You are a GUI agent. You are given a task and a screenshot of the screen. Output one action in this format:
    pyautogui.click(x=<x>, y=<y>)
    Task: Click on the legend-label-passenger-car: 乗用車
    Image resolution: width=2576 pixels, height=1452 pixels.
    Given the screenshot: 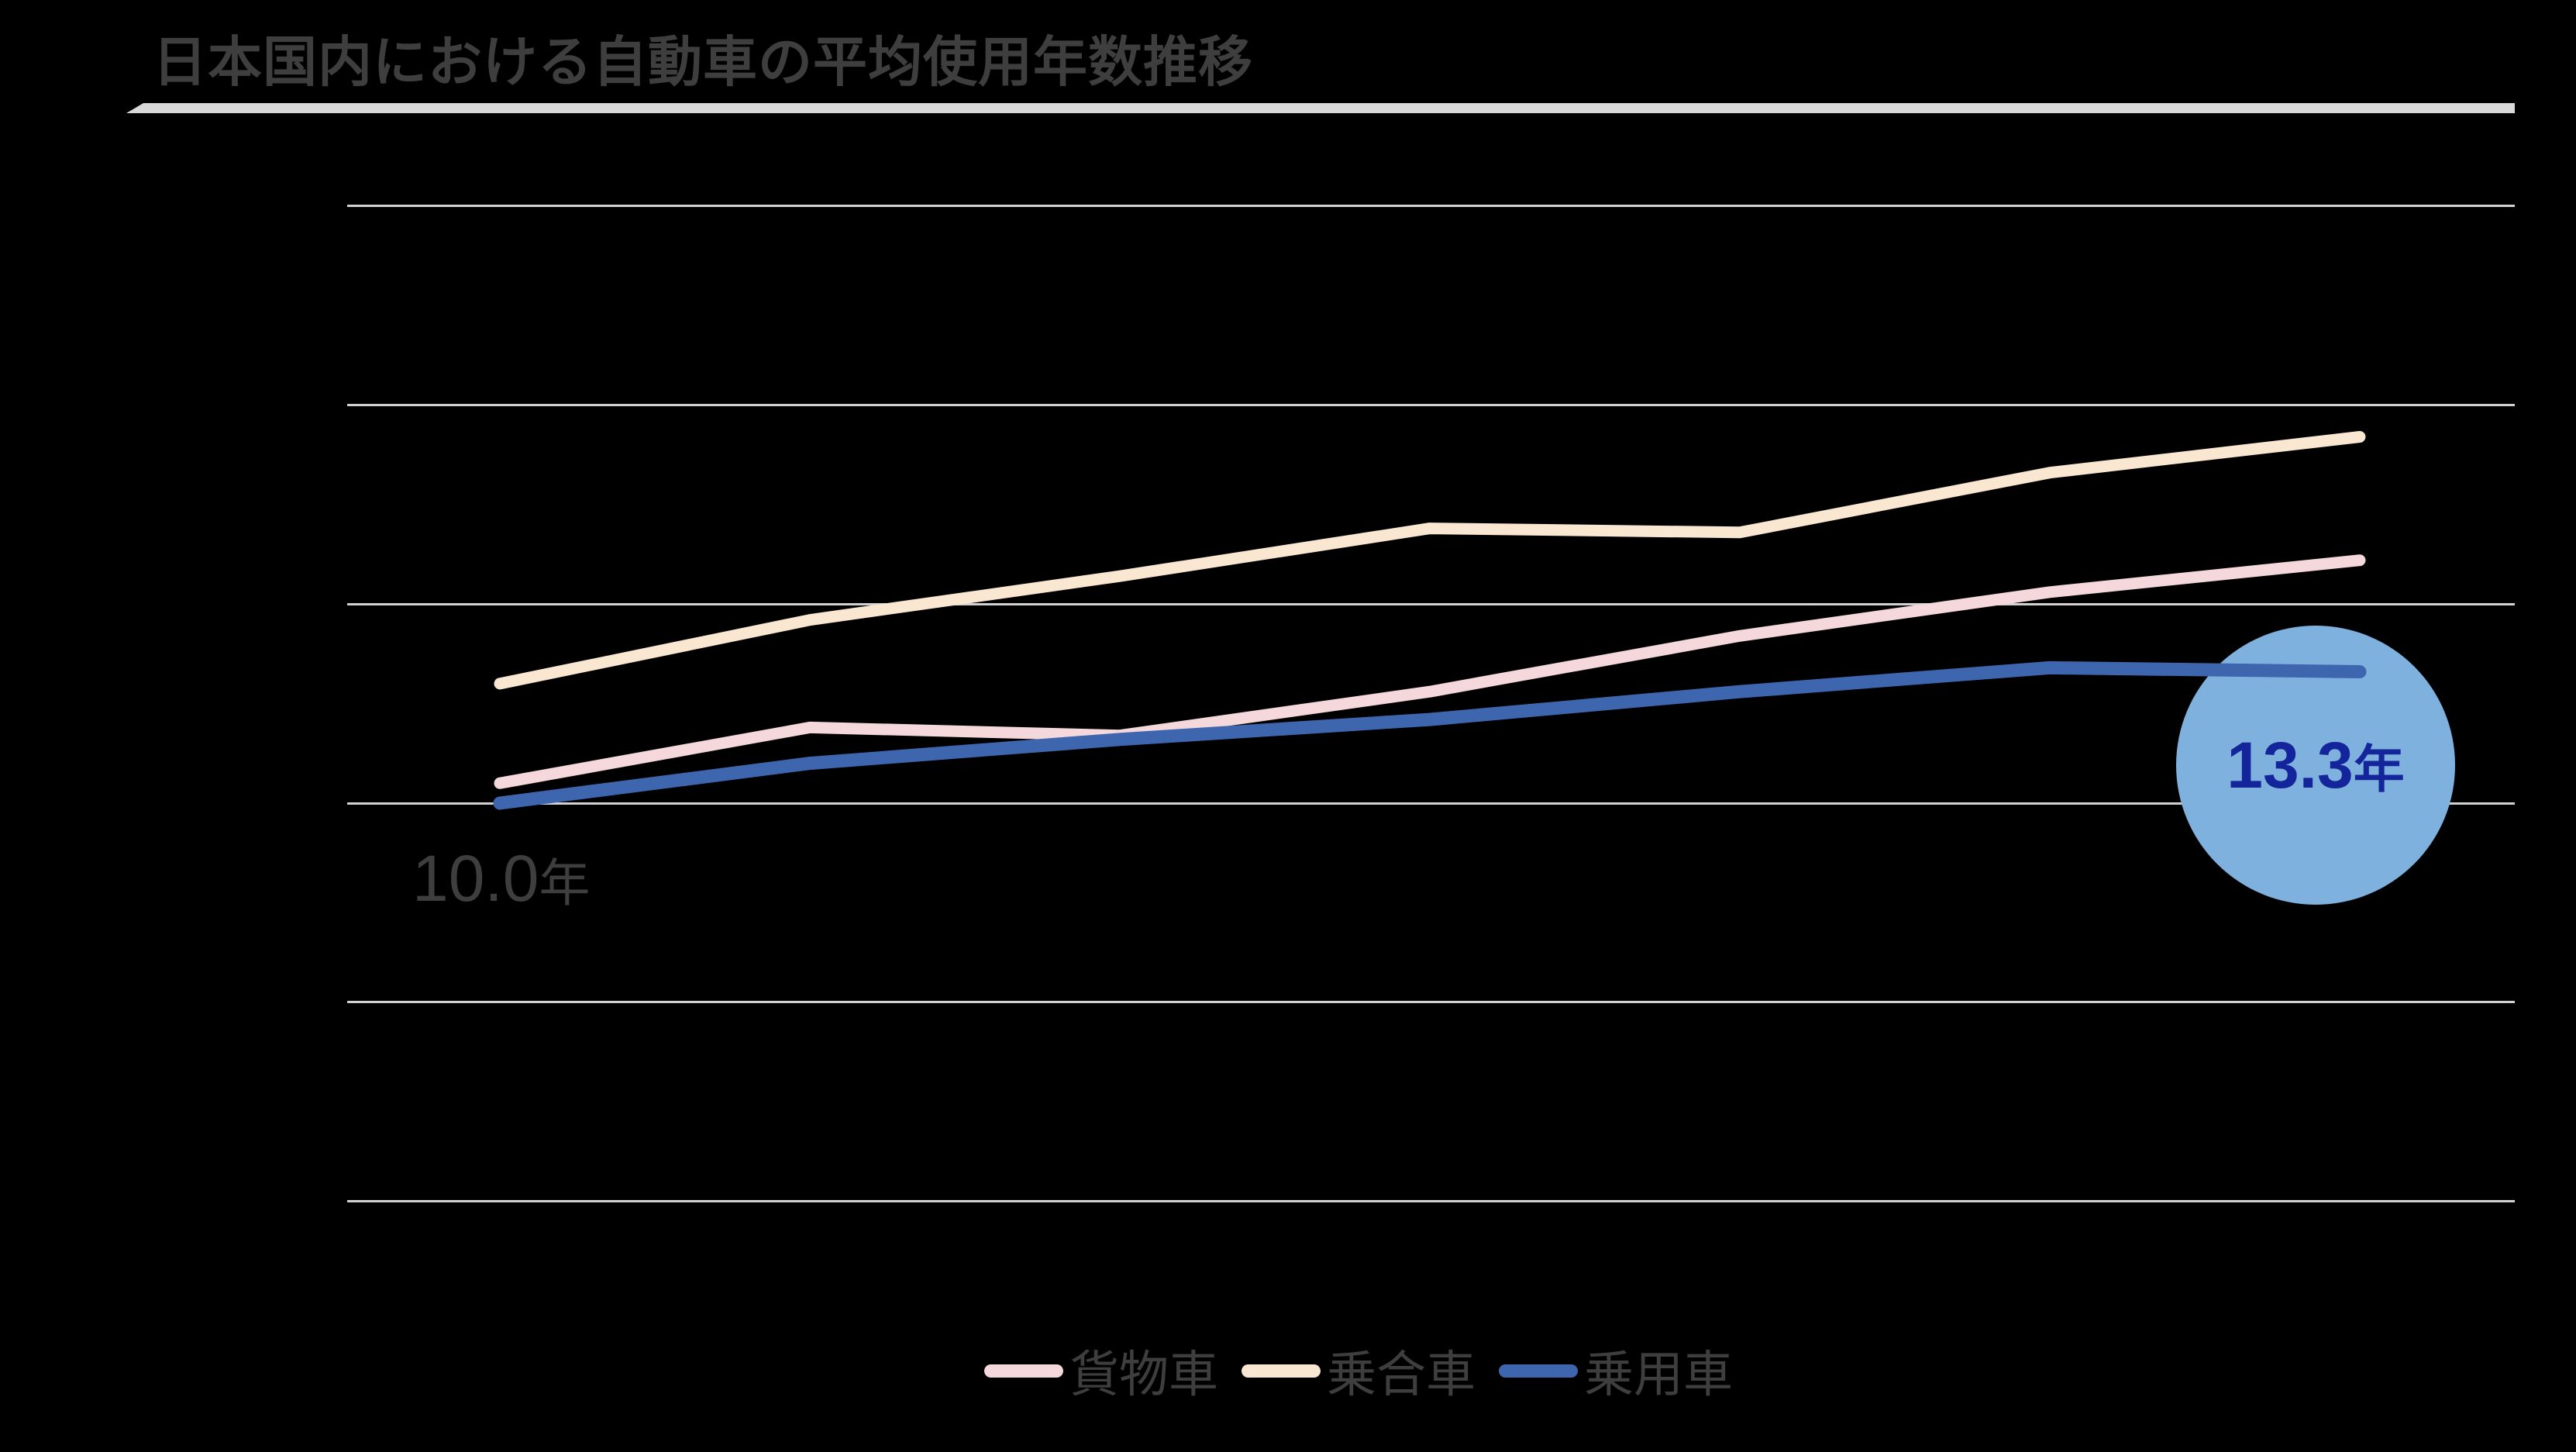 What is the action you would take?
    pyautogui.click(x=1658, y=1374)
    